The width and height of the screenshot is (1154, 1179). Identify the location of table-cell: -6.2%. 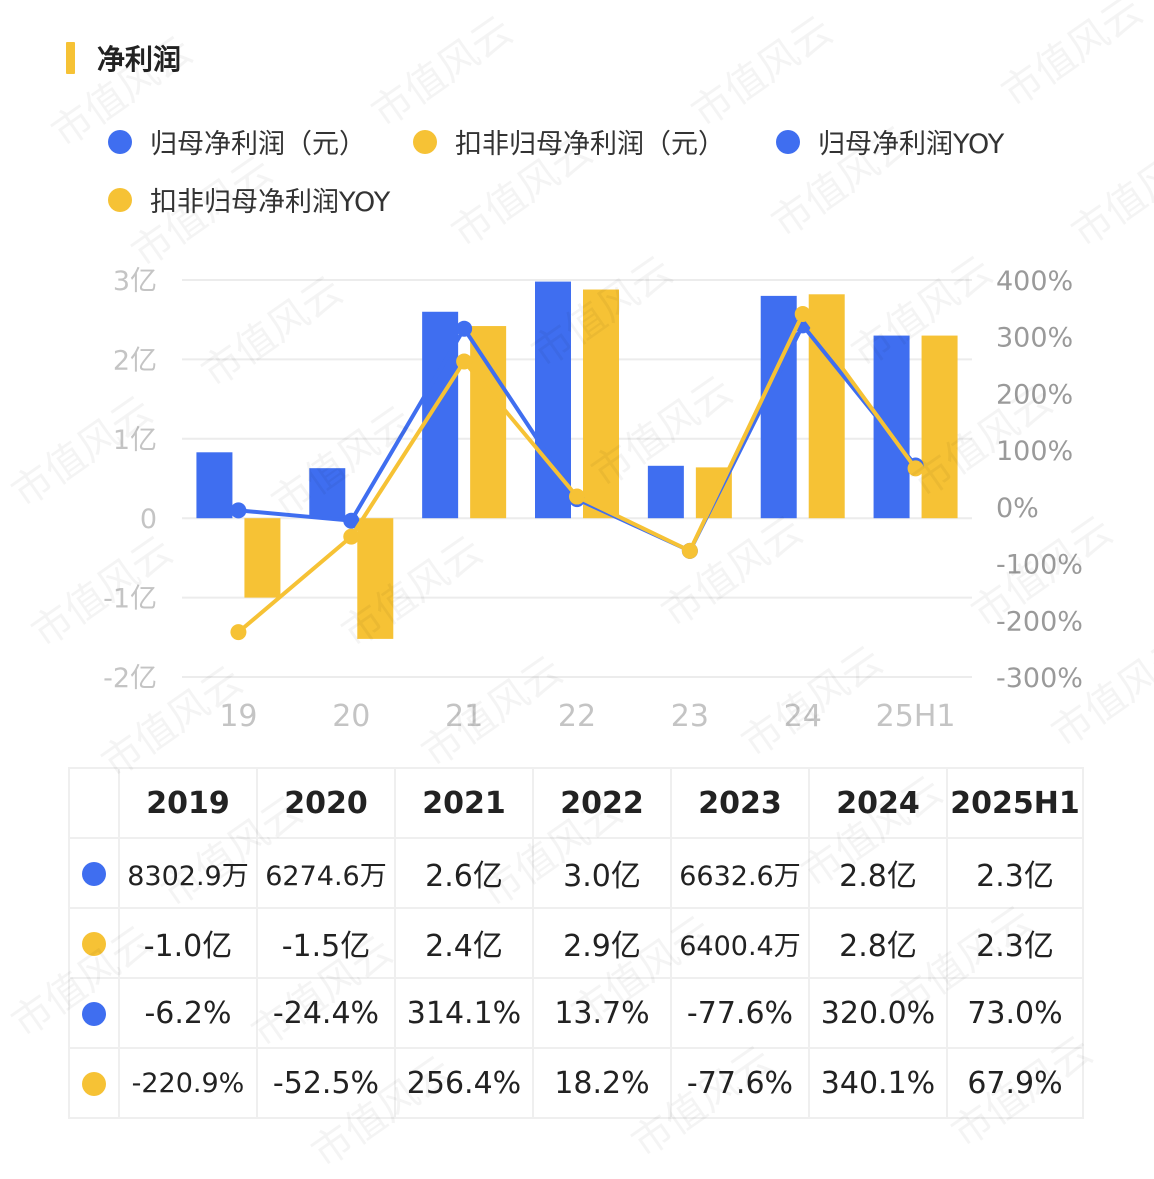
(188, 1013).